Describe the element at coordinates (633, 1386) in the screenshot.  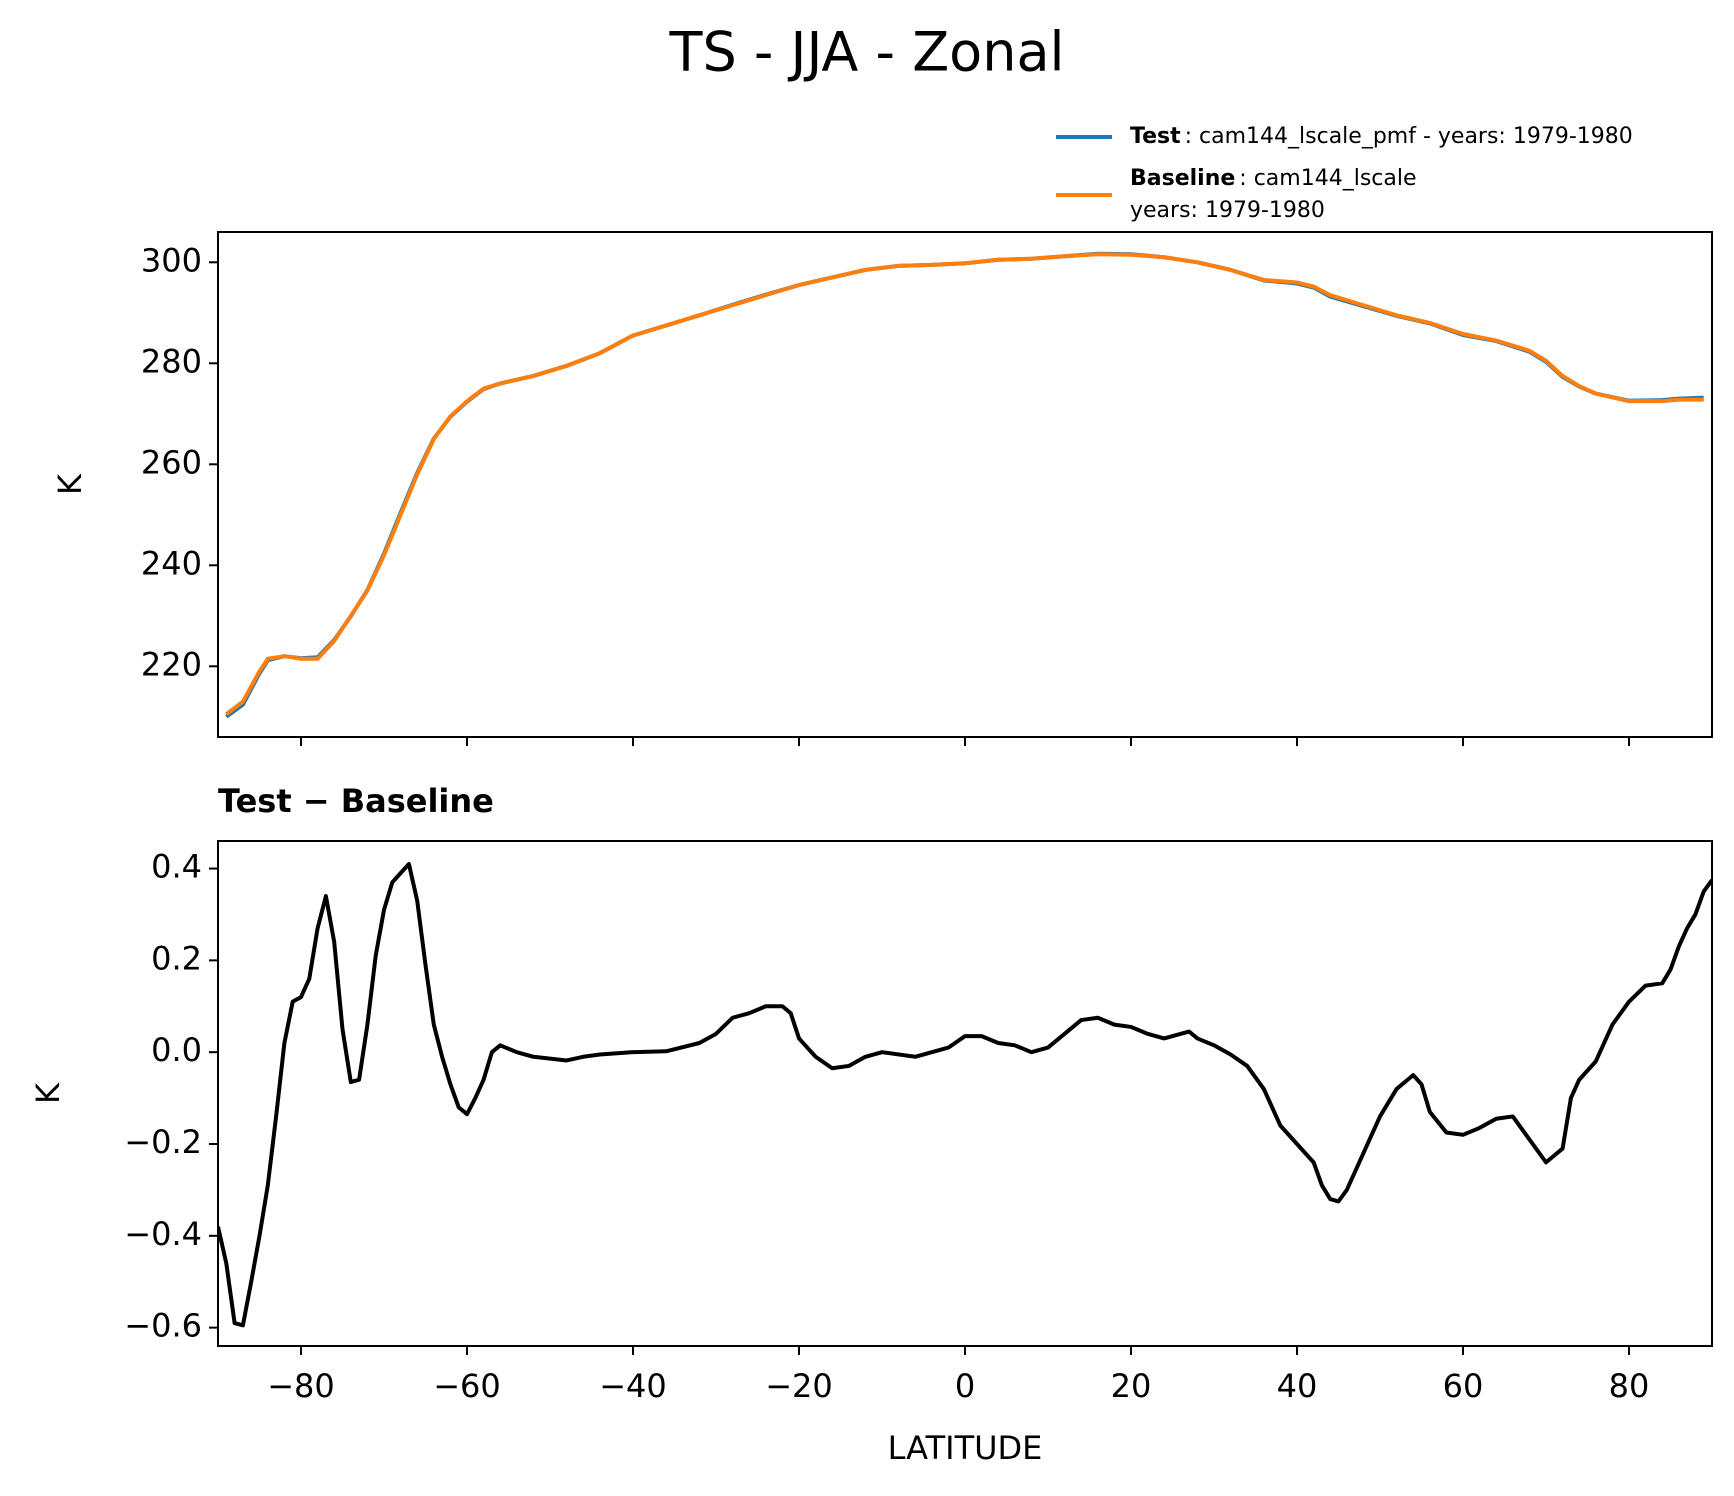
I see `x-tick-label: −40` at that location.